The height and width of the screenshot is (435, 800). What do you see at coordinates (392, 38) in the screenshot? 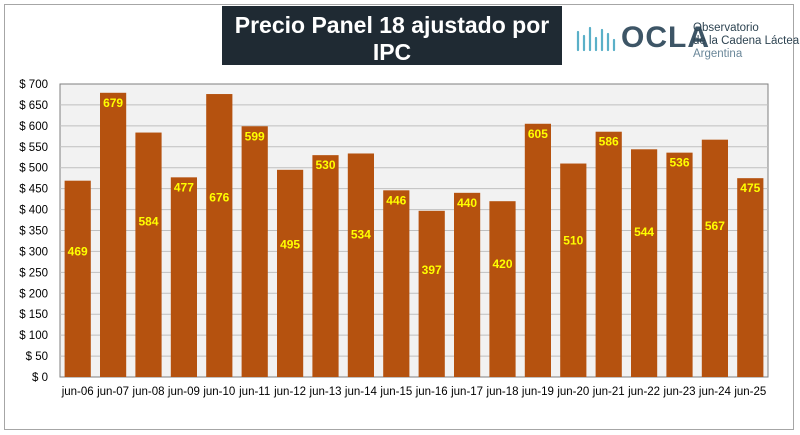
I see `chart-title: Precio Panel 18 ajustado por IPC` at bounding box center [392, 38].